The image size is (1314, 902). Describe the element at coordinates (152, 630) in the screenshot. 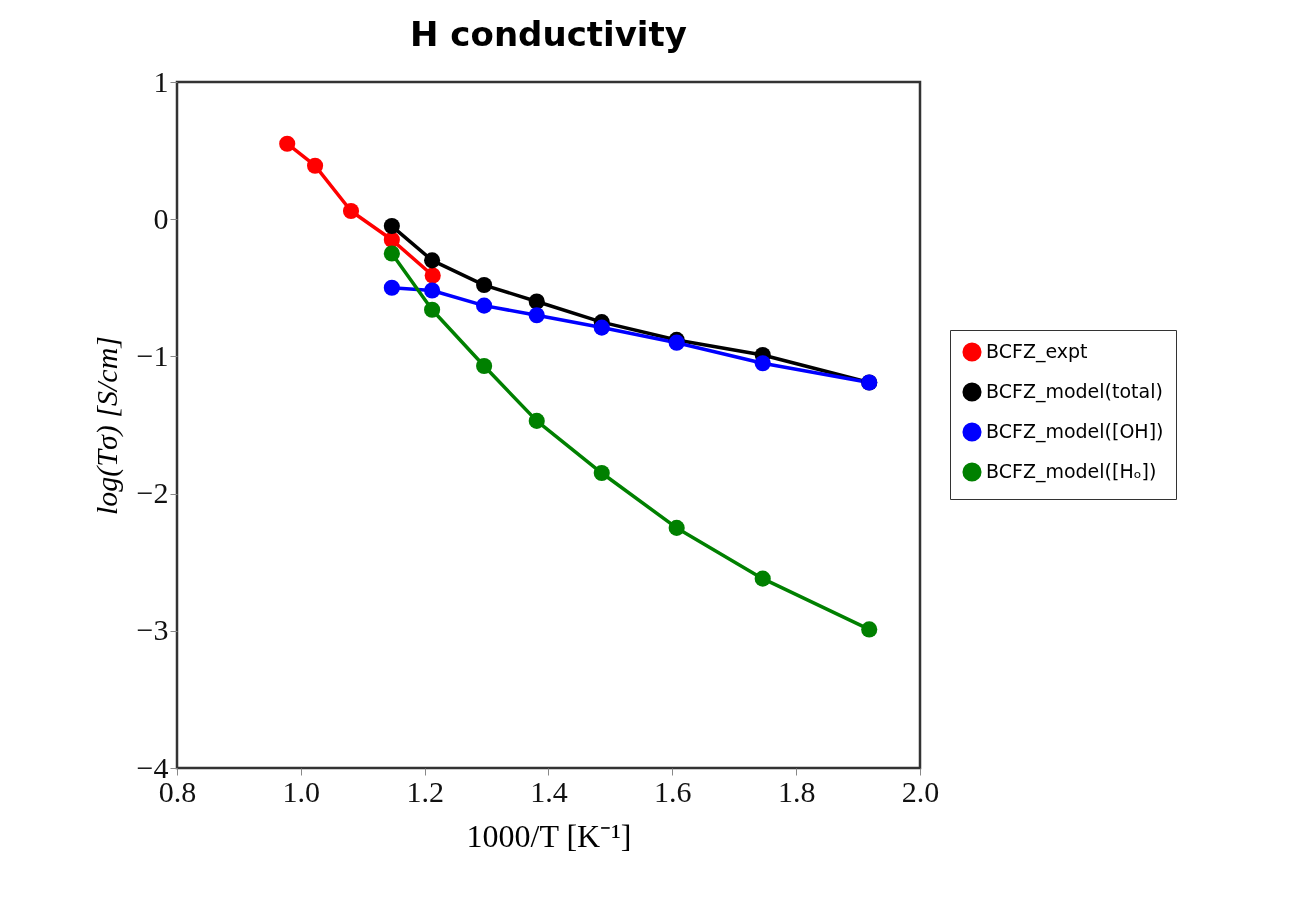

I see `y-tick-label: −3` at that location.